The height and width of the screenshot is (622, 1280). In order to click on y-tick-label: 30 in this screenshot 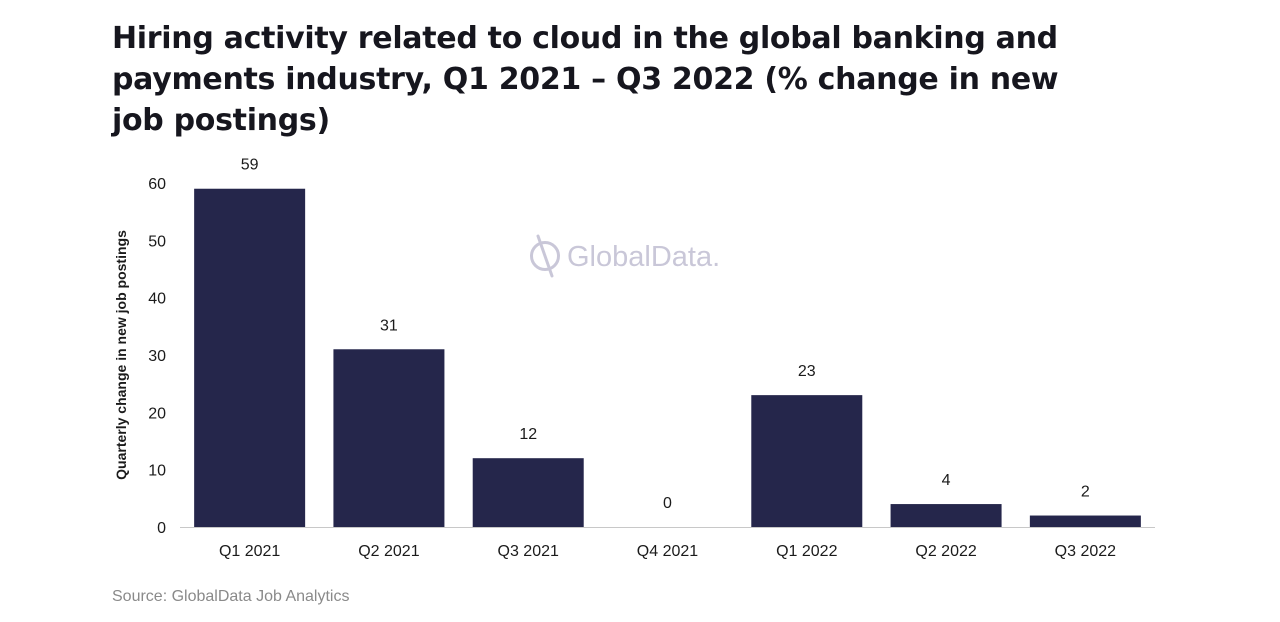, I will do `click(157, 356)`.